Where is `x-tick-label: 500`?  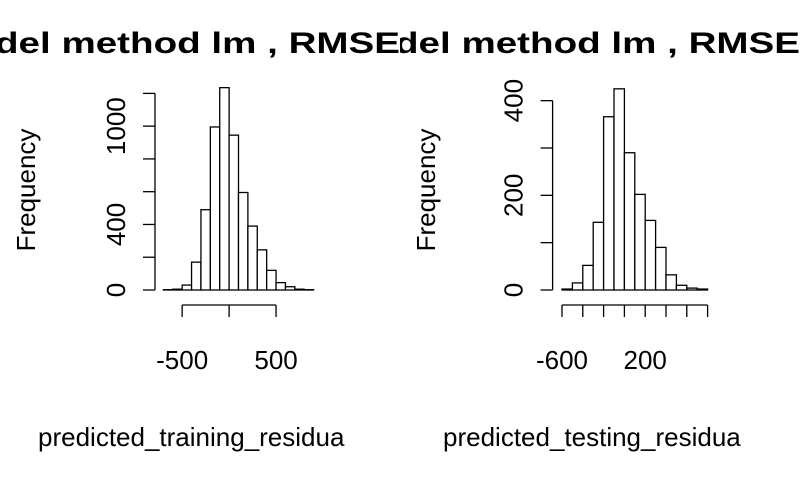 x-tick-label: 500 is located at coordinates (275, 360).